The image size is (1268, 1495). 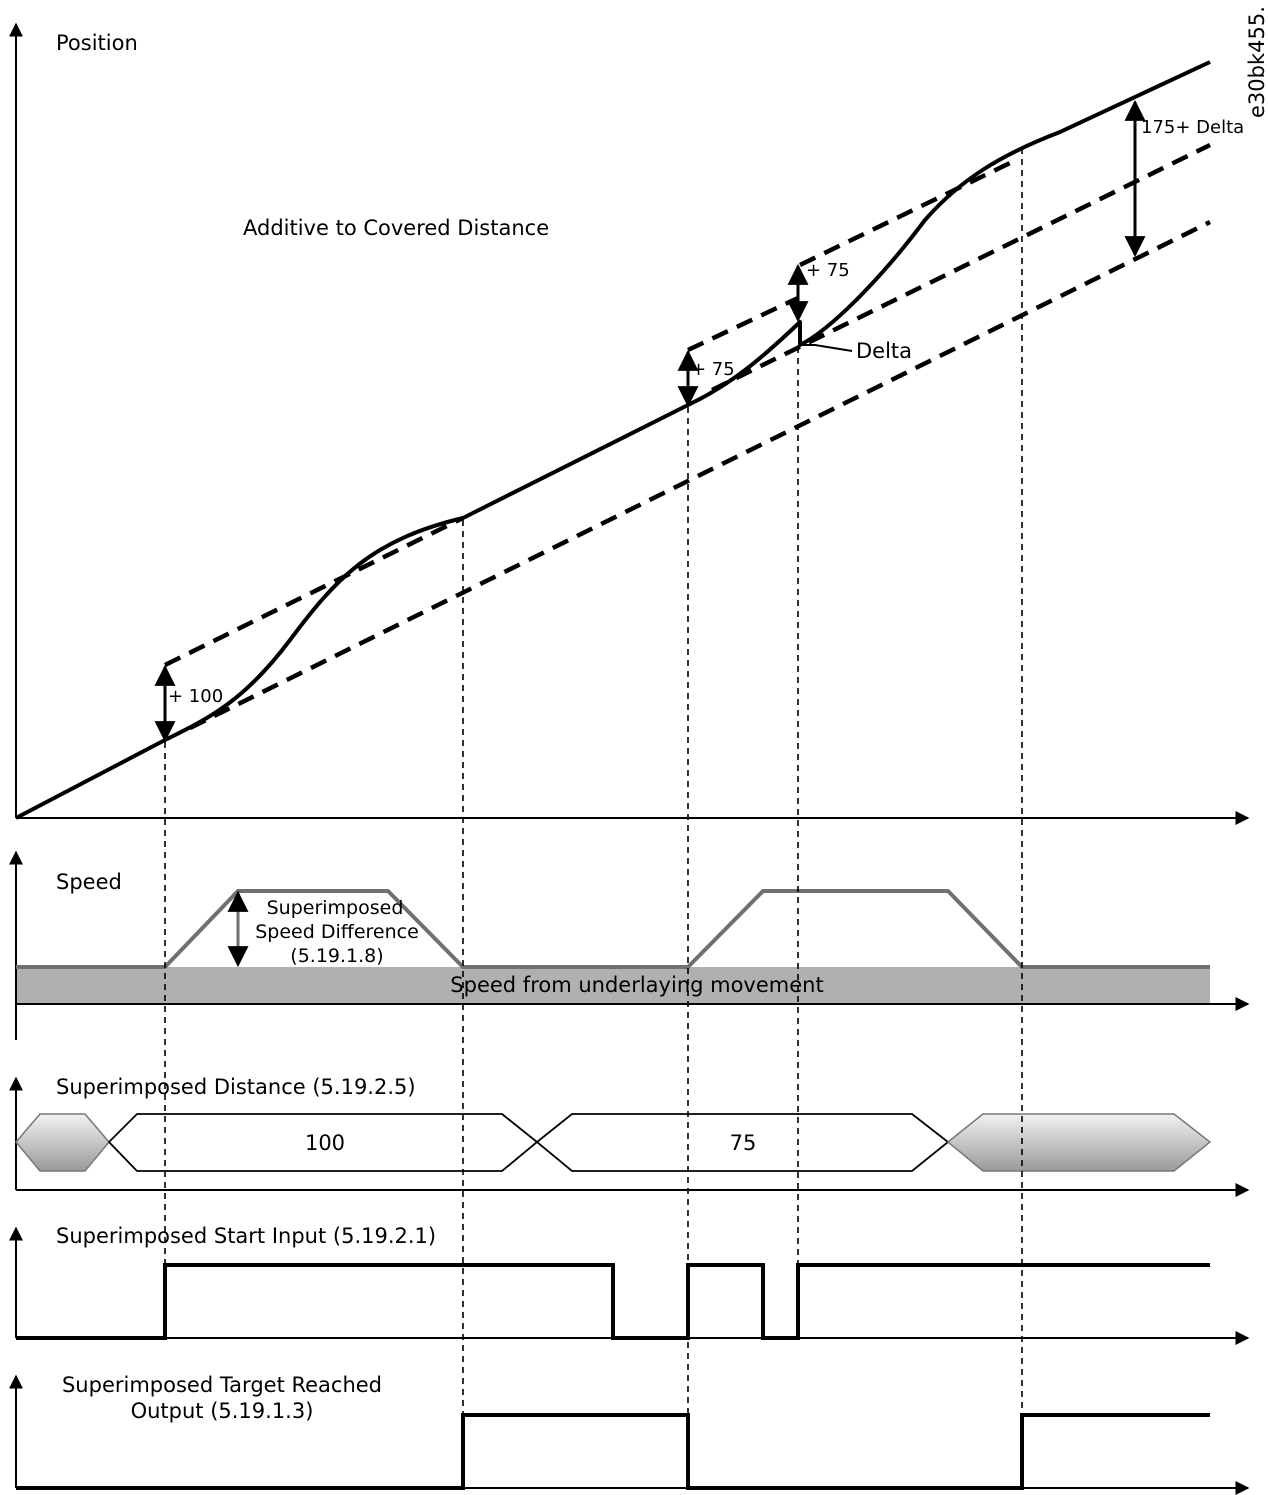 What do you see at coordinates (195, 696) in the screenshot?
I see `step-label-1: + 100` at bounding box center [195, 696].